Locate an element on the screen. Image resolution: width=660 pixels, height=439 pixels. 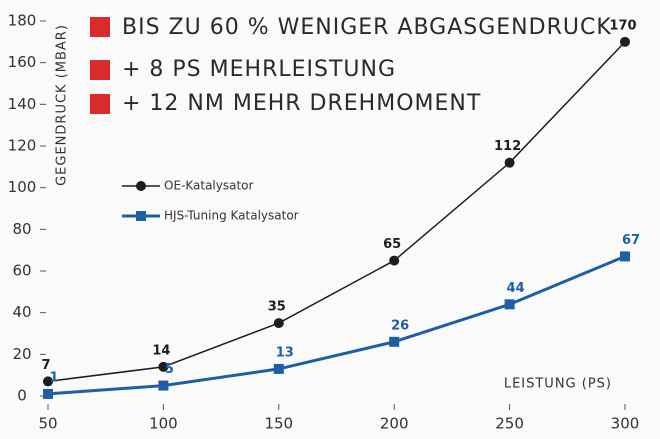
value-label: 112 is located at coordinates (507, 146).